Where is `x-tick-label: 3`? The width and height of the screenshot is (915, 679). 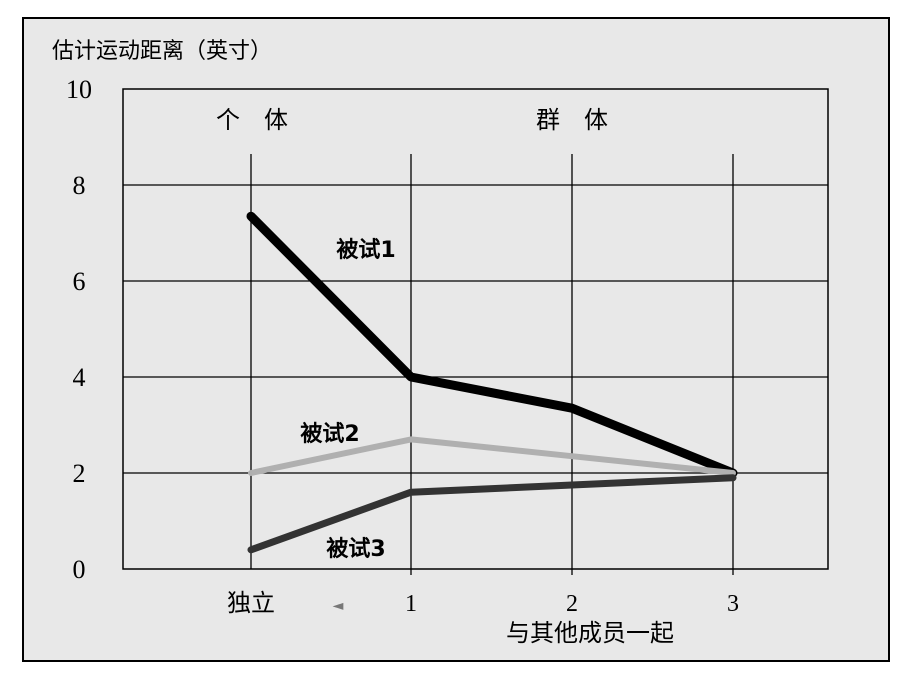 x-tick-label: 3 is located at coordinates (733, 604).